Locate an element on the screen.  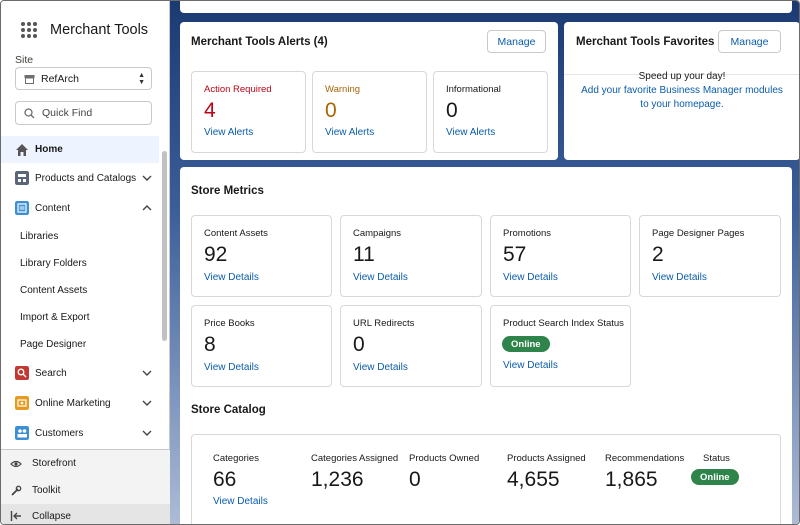
sidebar-scrollbar is located at coordinates (165, 292).